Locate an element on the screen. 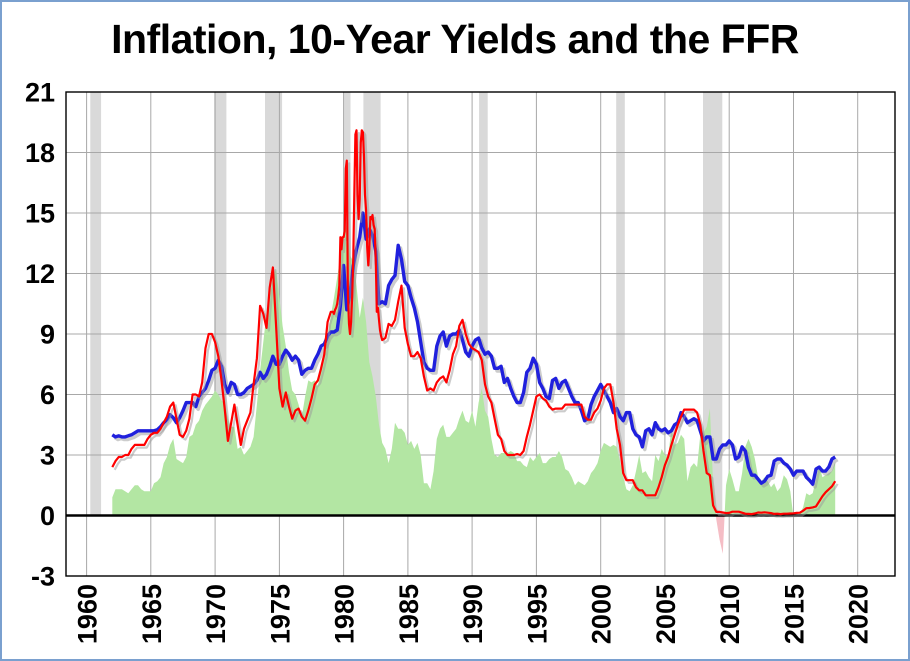 The height and width of the screenshot is (661, 910). y-axis-tick-label: -3 is located at coordinates (43, 577).